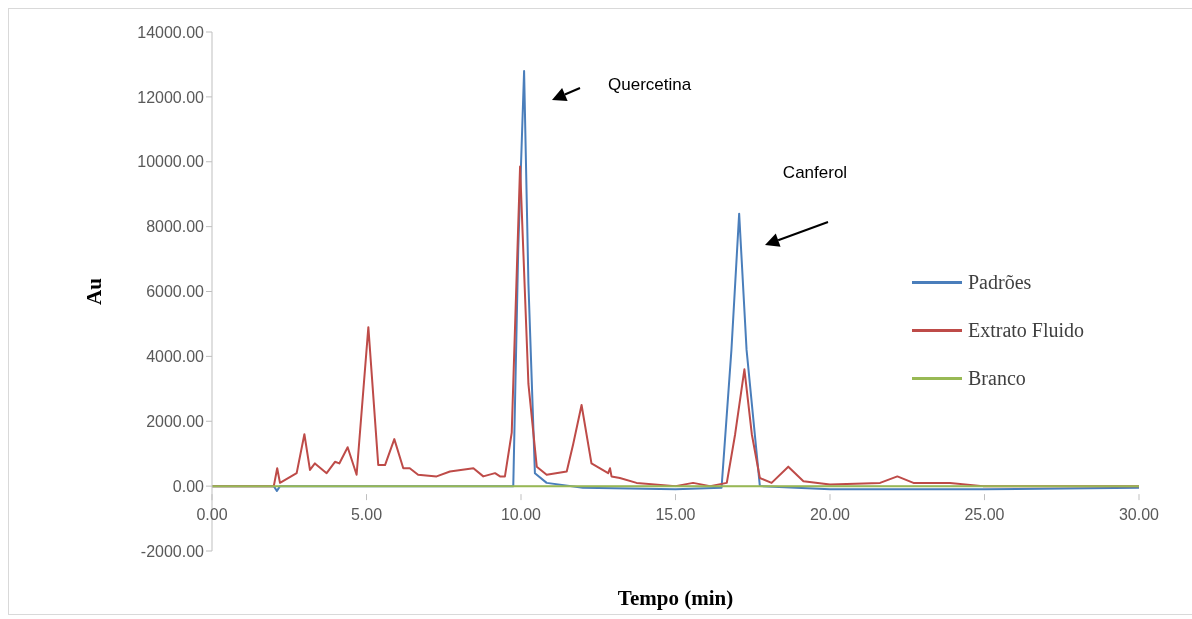  What do you see at coordinates (675, 515) in the screenshot?
I see `x-tick-label: 15.00` at bounding box center [675, 515].